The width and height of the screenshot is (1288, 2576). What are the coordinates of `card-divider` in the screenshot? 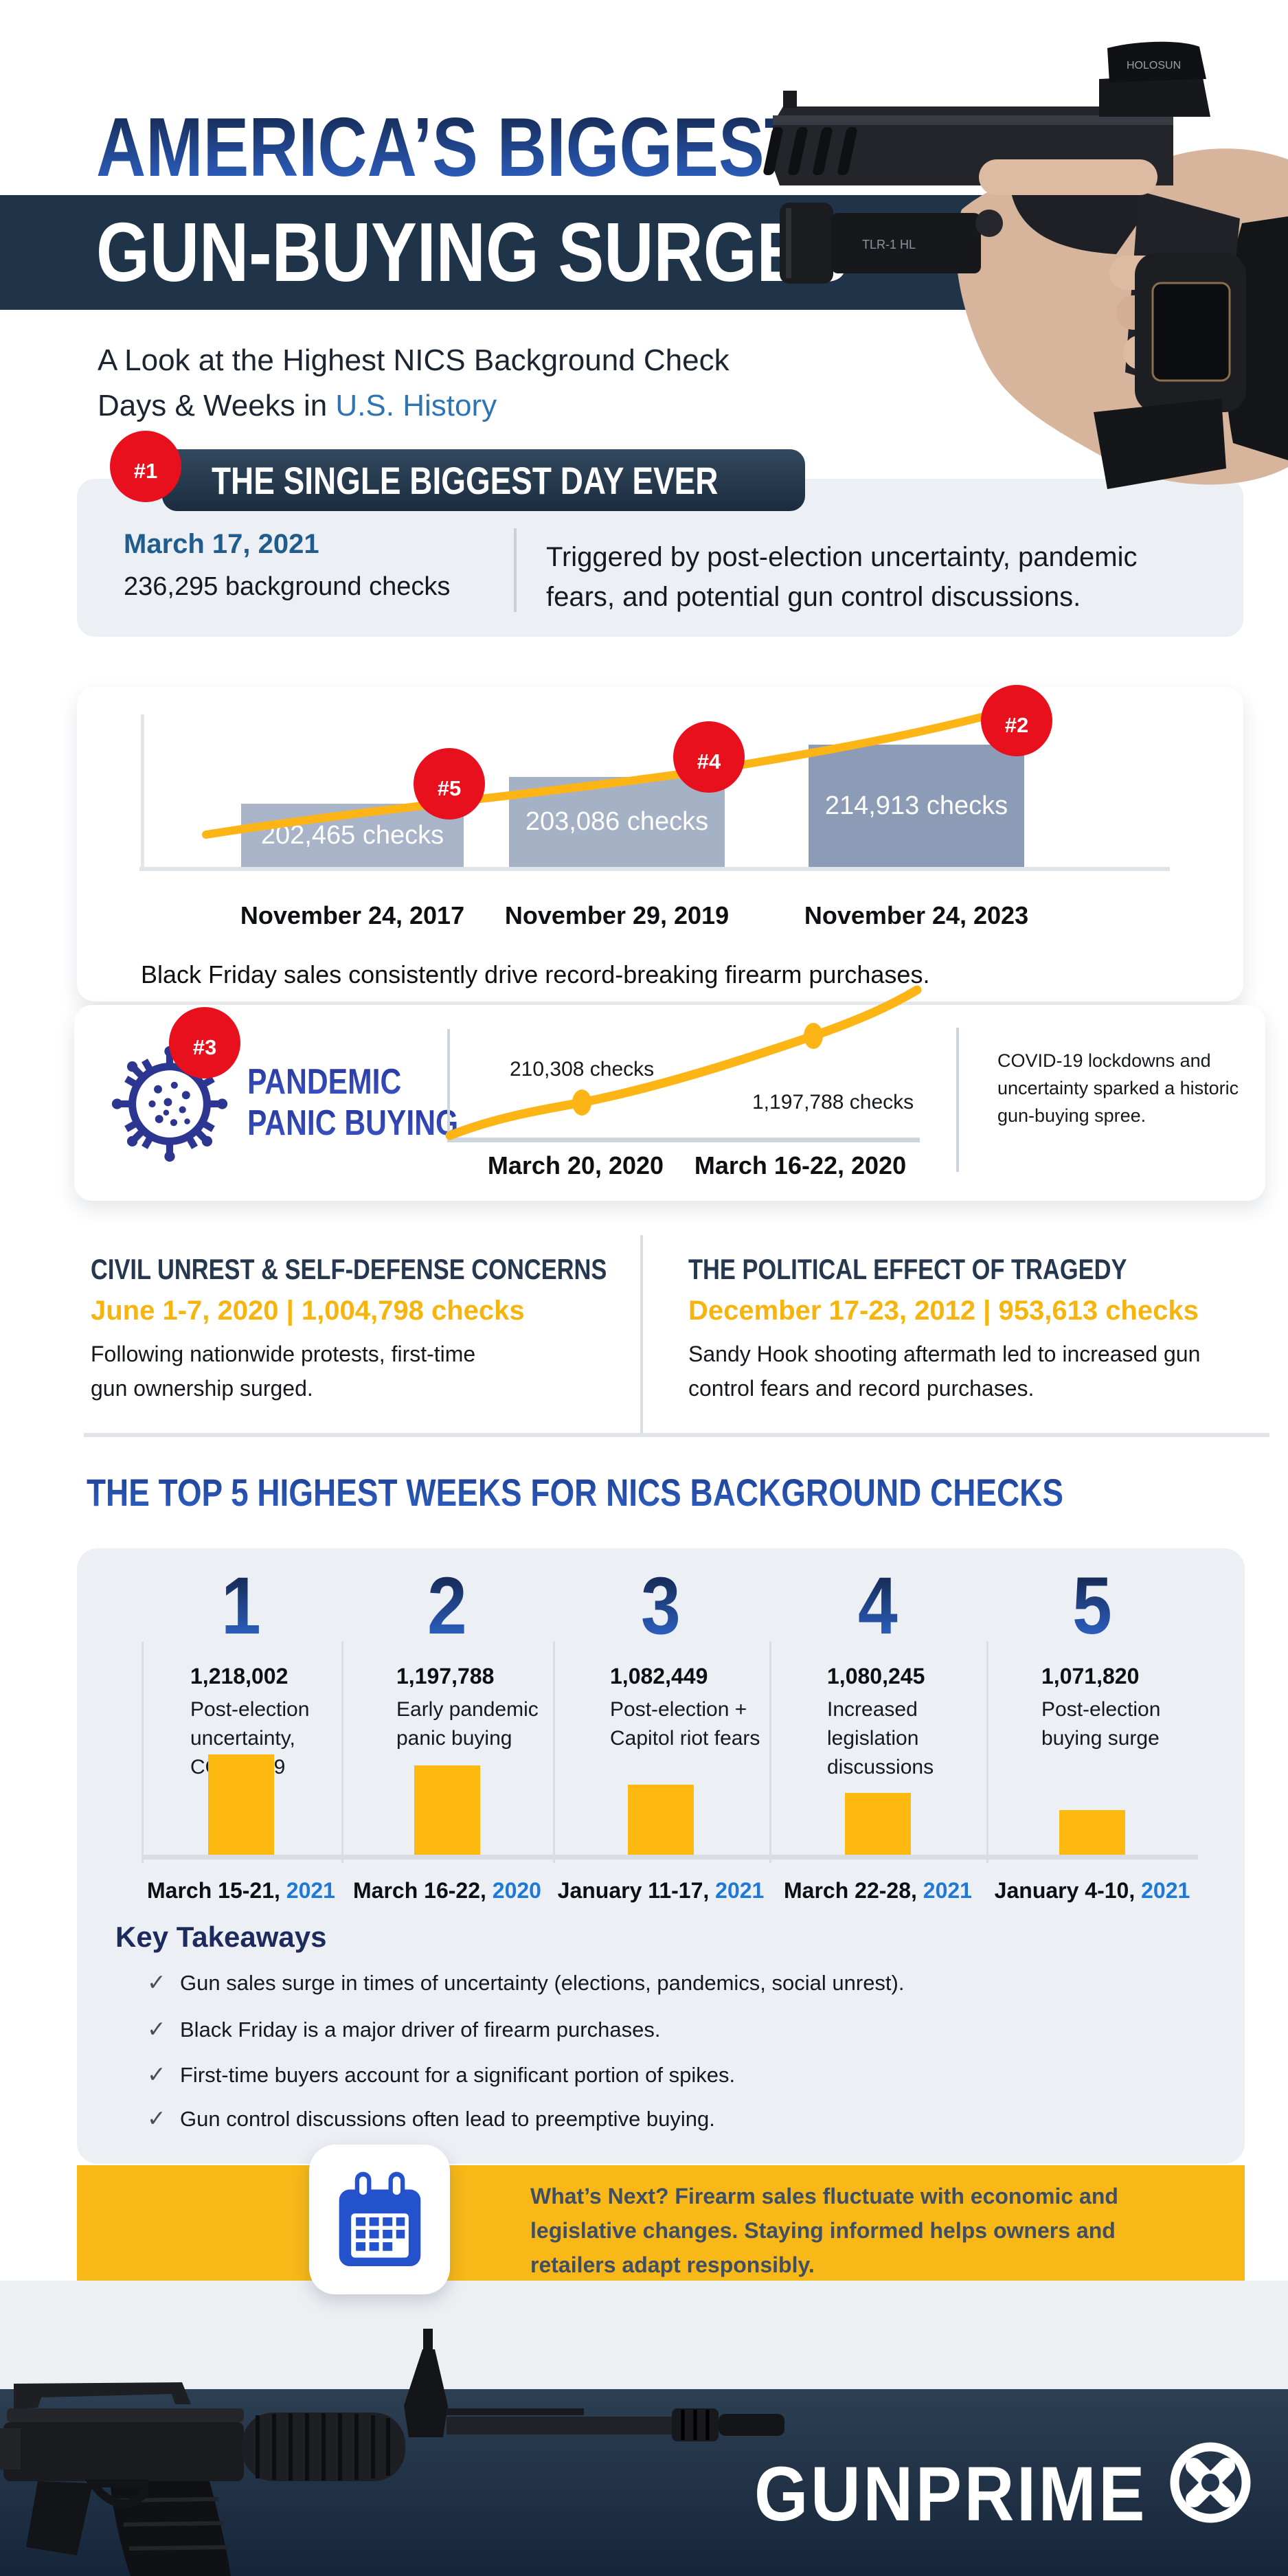 It's located at (515, 570).